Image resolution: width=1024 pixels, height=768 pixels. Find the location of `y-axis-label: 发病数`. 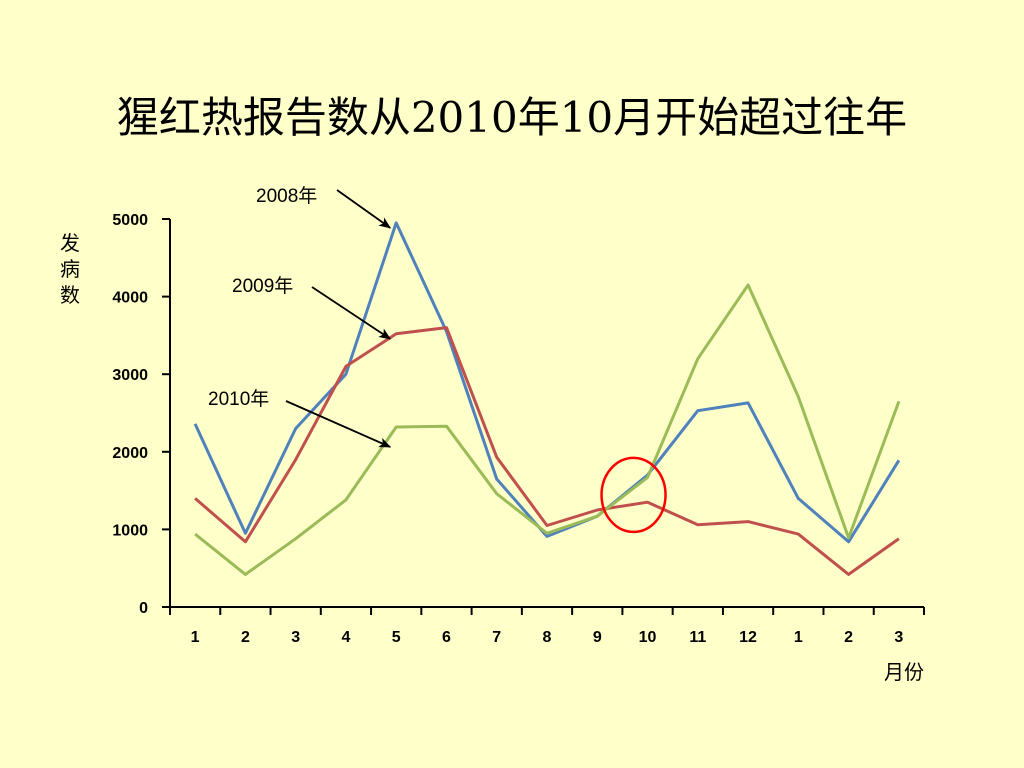

y-axis-label: 发病数 is located at coordinates (70, 269).